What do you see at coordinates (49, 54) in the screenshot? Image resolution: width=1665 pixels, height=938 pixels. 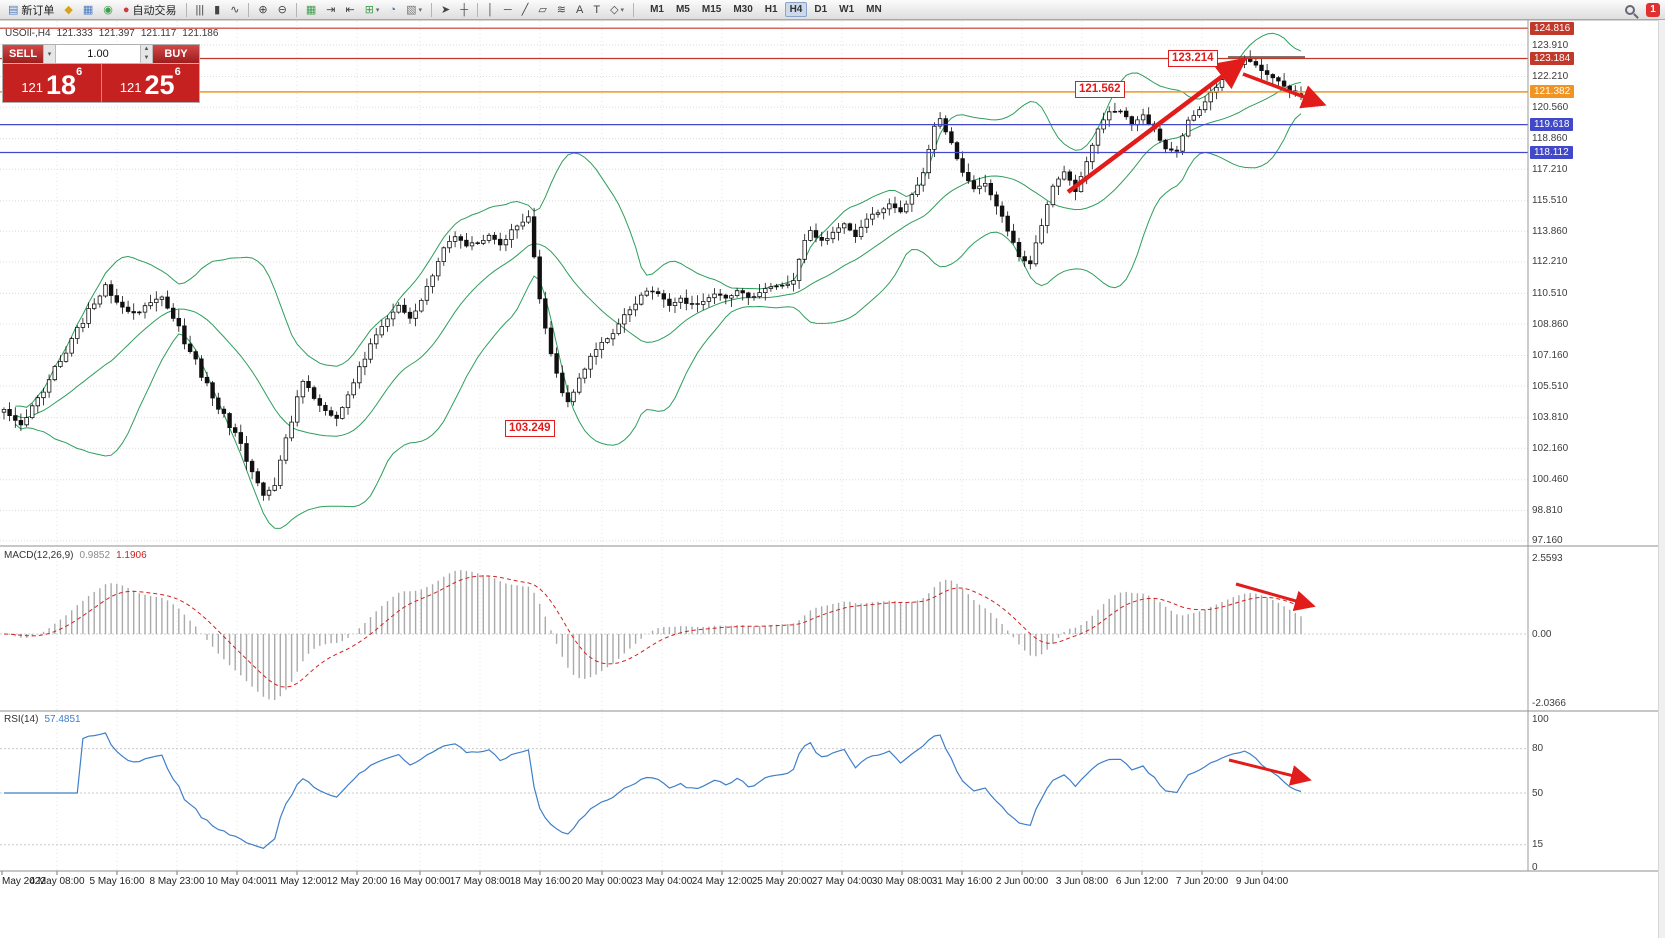 I see `order-options-caret-icon: ▾` at bounding box center [49, 54].